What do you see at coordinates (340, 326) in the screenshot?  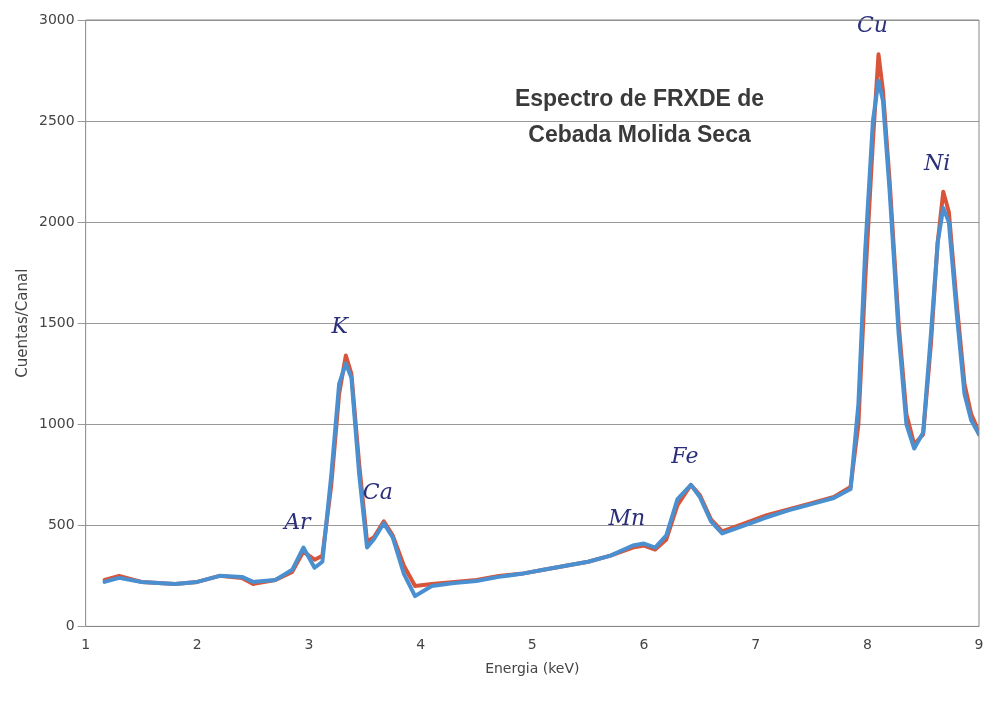 I see `annotation: K` at bounding box center [340, 326].